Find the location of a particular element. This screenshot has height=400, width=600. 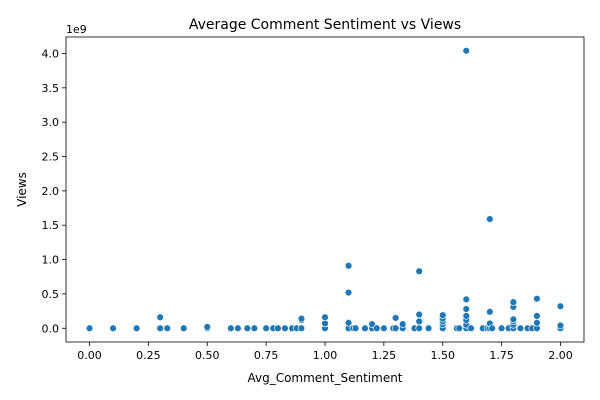

x-axis-label: Avg_Comment_Sentiment is located at coordinates (324, 378).